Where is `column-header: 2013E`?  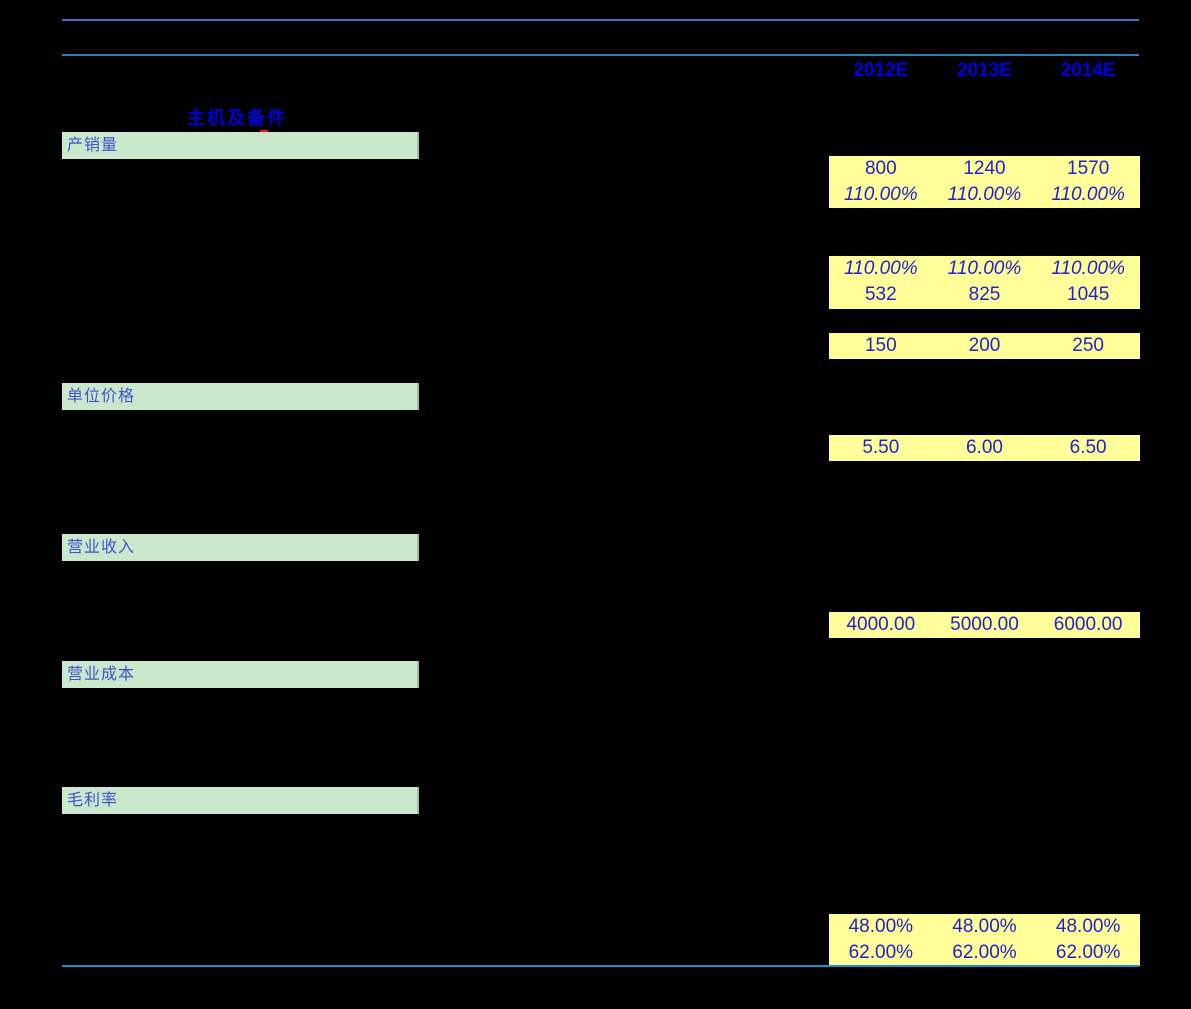 column-header: 2013E is located at coordinates (984, 70).